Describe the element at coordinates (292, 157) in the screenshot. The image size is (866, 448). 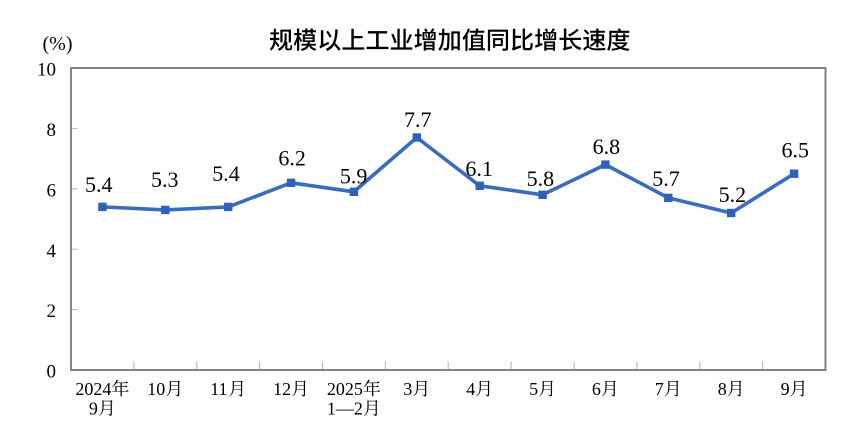
I see `svg-text: 6.2` at that location.